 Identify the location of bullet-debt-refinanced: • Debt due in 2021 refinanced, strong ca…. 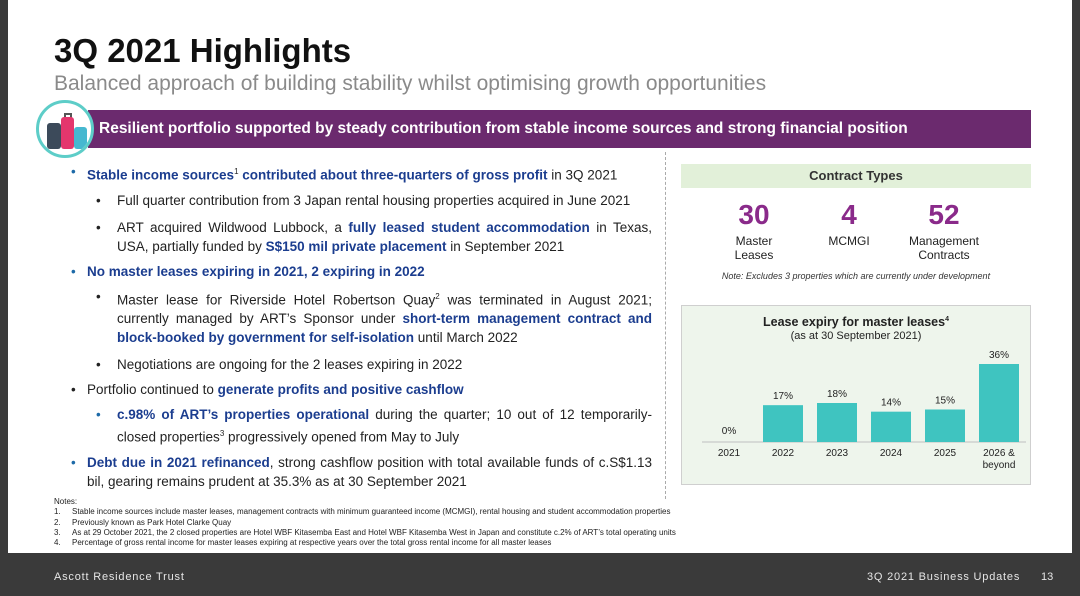
(361, 471).